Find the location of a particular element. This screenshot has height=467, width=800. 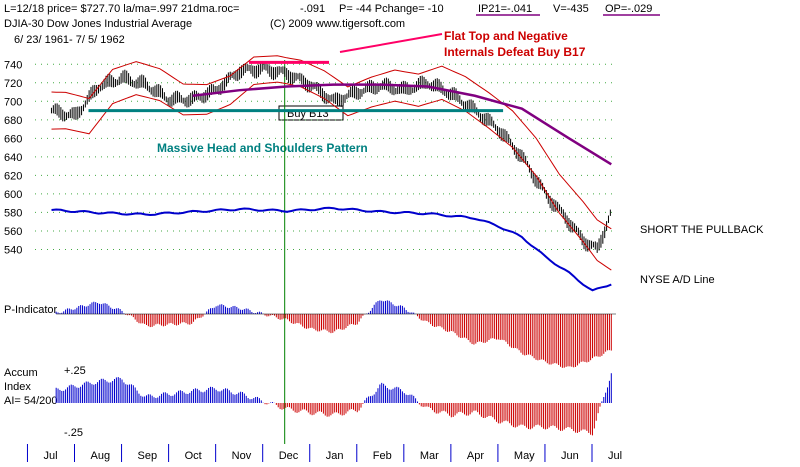

header-title: DJIA-30 Dow Jones Industrial Average is located at coordinates (98, 24).